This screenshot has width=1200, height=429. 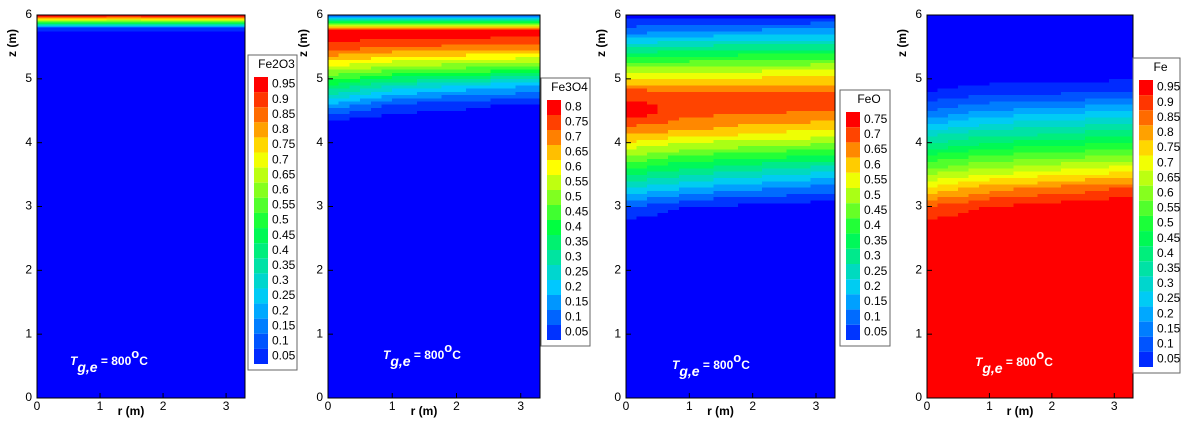 I want to click on legend-label: 0.35, so click(x=284, y=265).